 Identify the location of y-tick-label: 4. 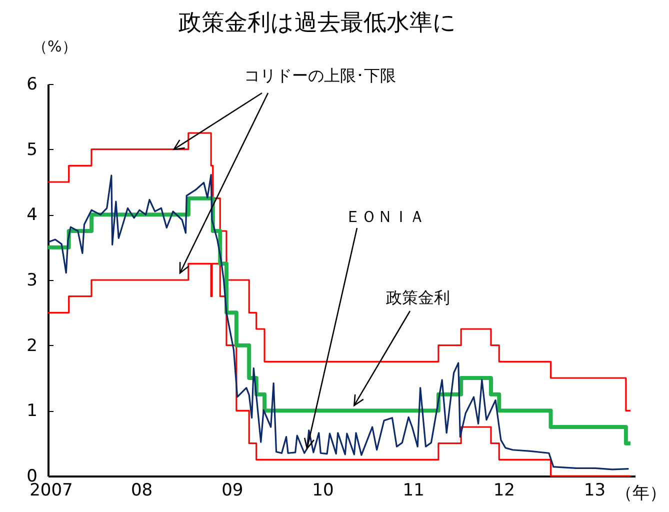
(32, 215).